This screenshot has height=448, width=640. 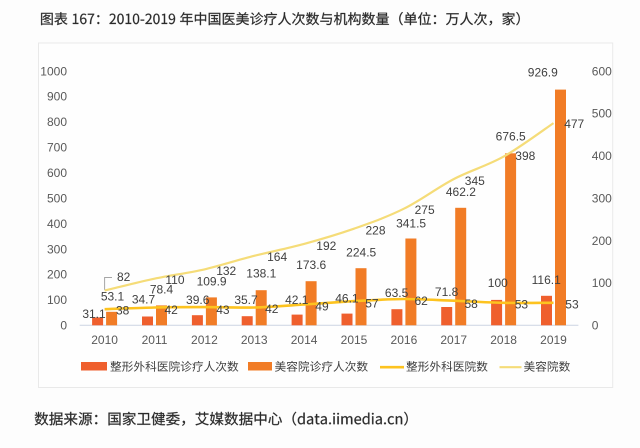 What do you see at coordinates (411, 224) in the screenshot?
I see `svg-text: 341.5` at bounding box center [411, 224].